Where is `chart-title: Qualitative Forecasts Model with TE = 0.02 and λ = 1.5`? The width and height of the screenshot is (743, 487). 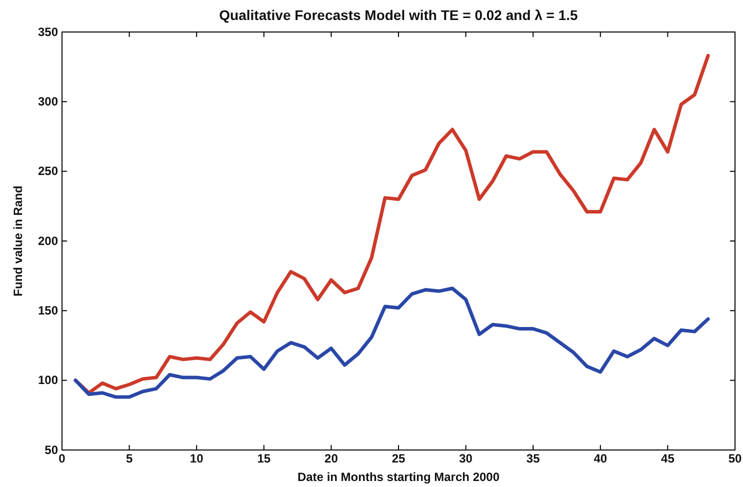 chart-title: Qualitative Forecasts Model with TE = 0.02 and λ = 1.5 is located at coordinates (398, 15).